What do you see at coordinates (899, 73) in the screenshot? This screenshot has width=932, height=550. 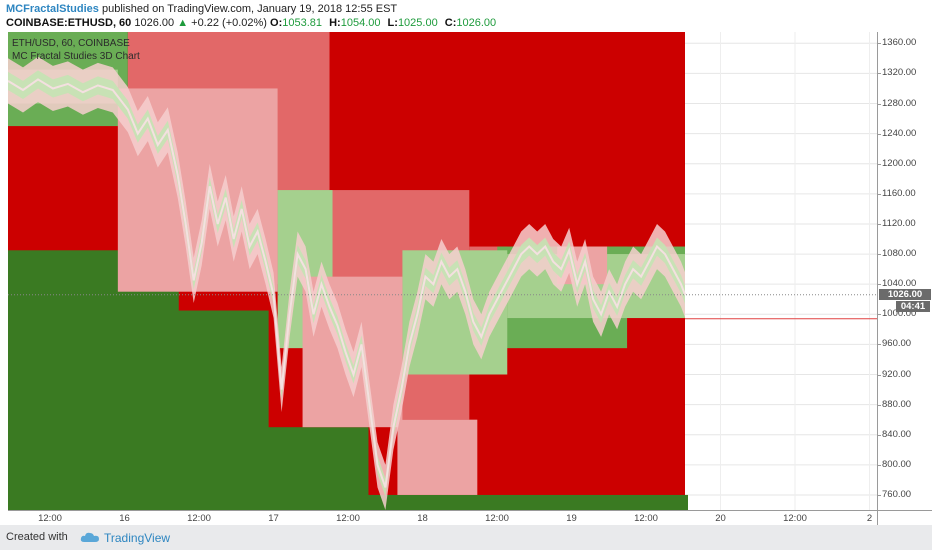 I see `price-tick-label: 1320.00` at bounding box center [899, 73].